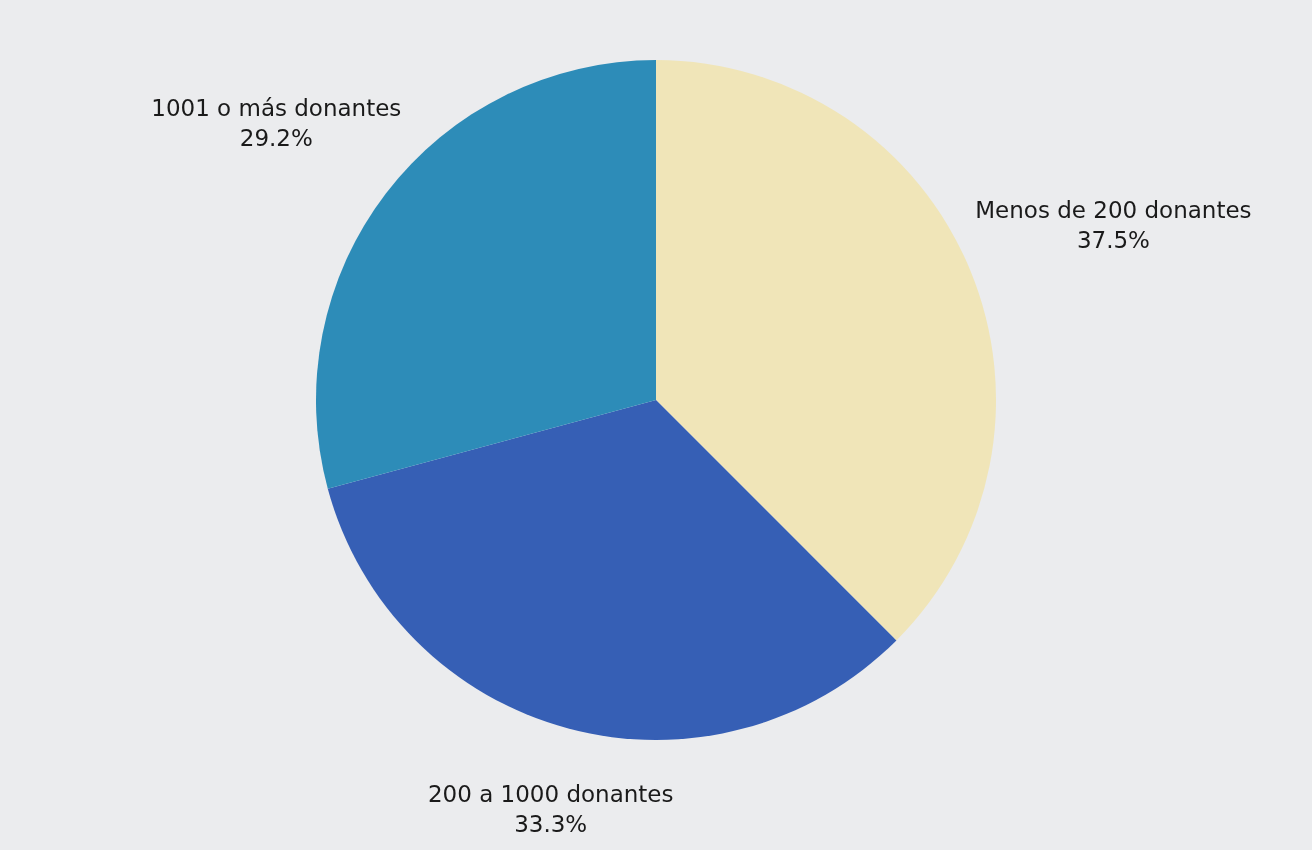  What do you see at coordinates (276, 138) in the screenshot?
I see `data-label: 29.2%` at bounding box center [276, 138].